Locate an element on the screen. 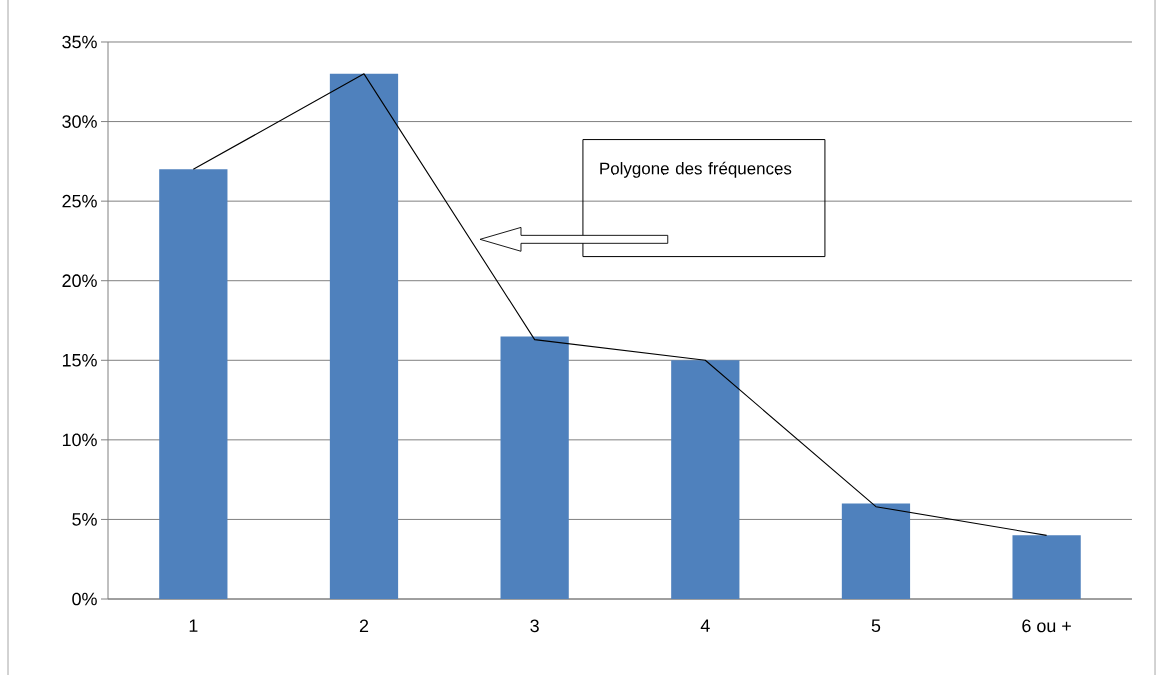  y-tick-label: 30% is located at coordinates (79, 121).